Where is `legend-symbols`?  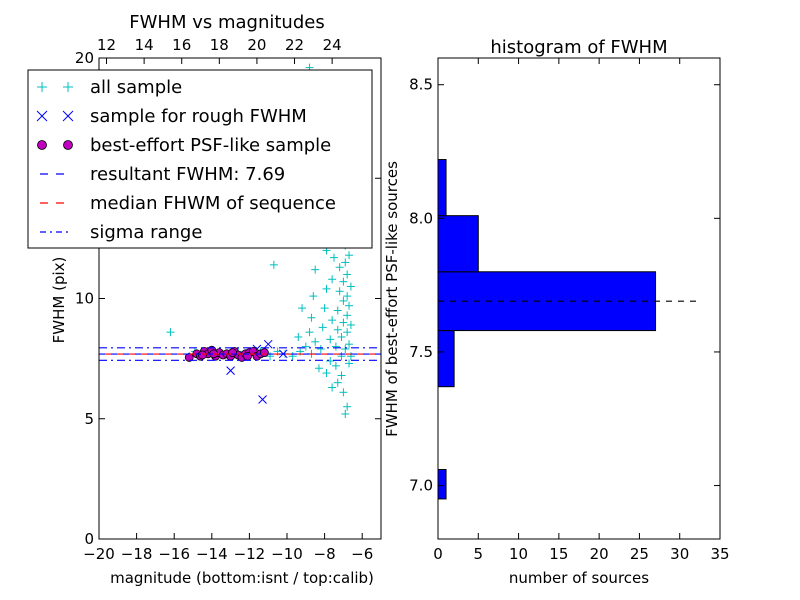 legend-symbols is located at coordinates (55, 157).